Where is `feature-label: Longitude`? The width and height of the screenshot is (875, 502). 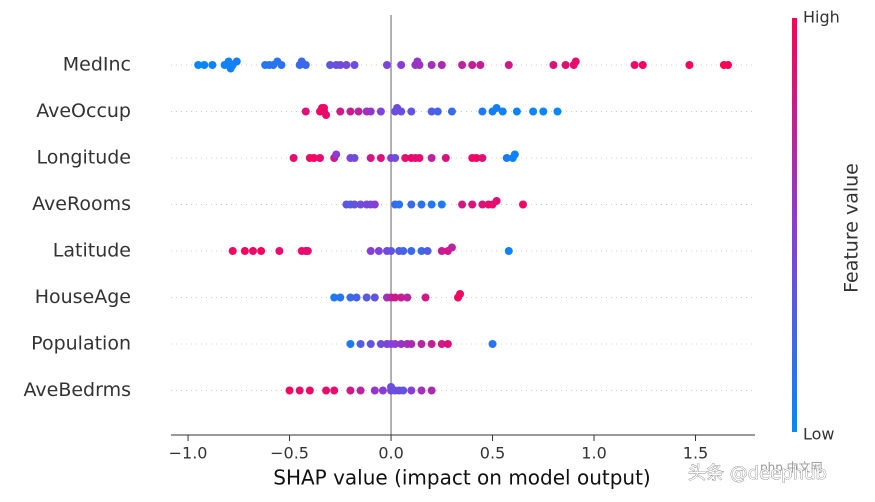
feature-label: Longitude is located at coordinates (84, 158).